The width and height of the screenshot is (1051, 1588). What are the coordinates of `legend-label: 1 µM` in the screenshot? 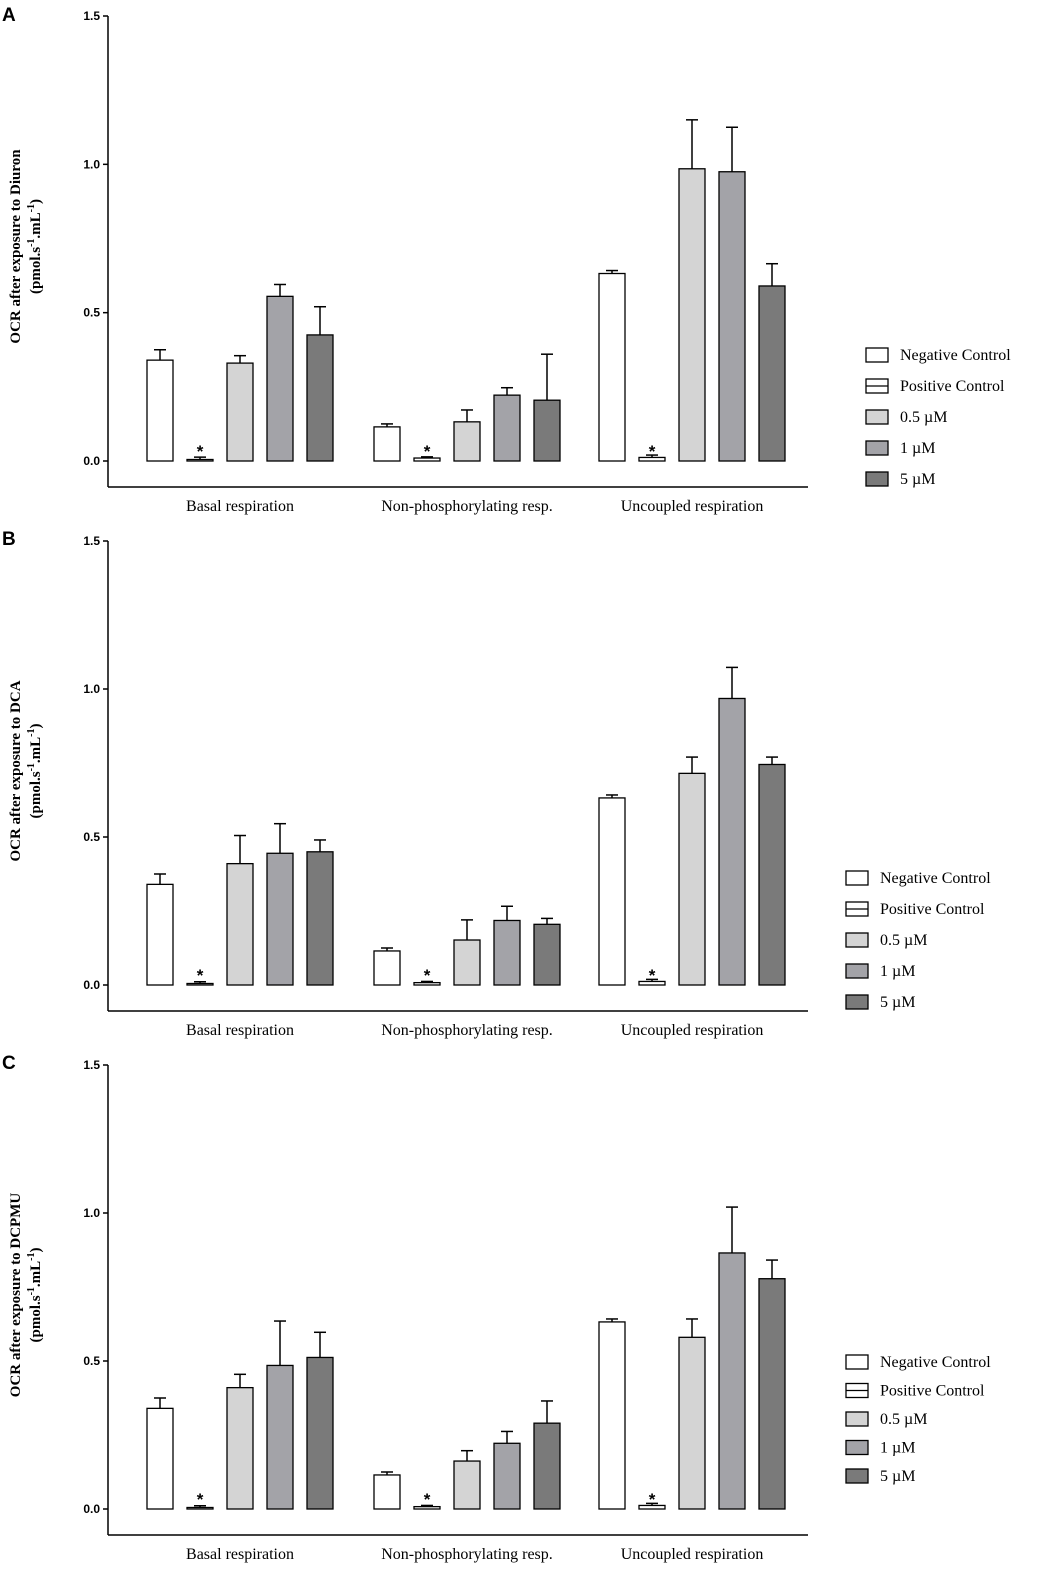 It's located at (917, 448).